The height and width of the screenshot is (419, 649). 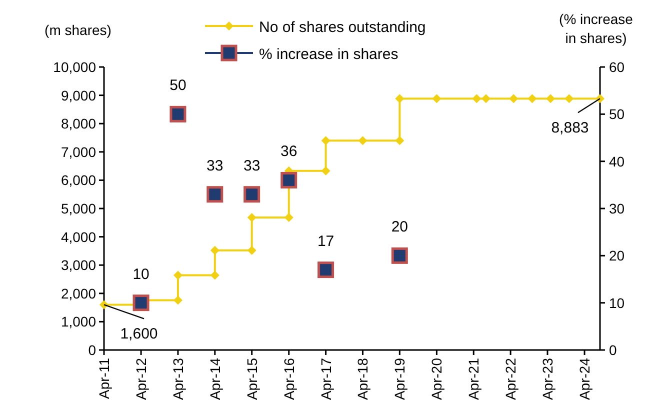 I want to click on y-tick-label: 7,000, so click(x=78, y=152).